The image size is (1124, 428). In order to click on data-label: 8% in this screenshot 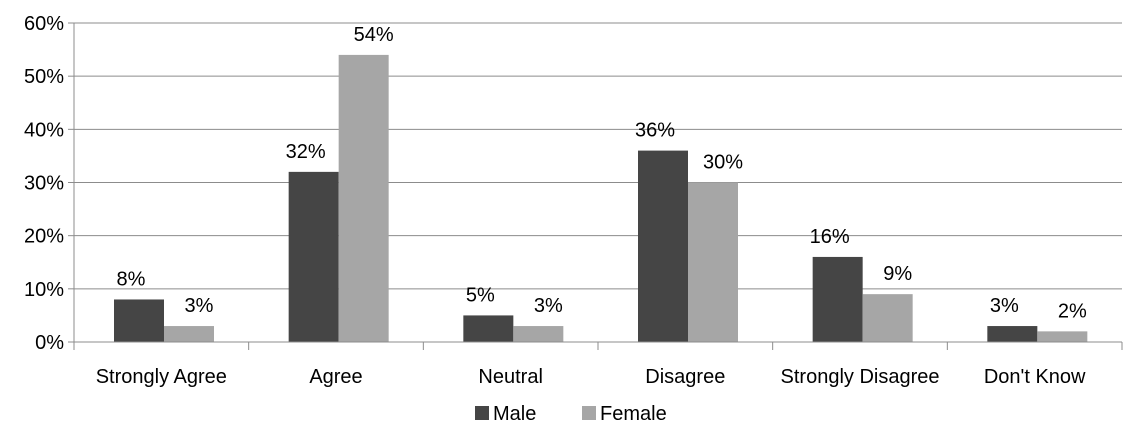, I will do `click(131, 279)`.